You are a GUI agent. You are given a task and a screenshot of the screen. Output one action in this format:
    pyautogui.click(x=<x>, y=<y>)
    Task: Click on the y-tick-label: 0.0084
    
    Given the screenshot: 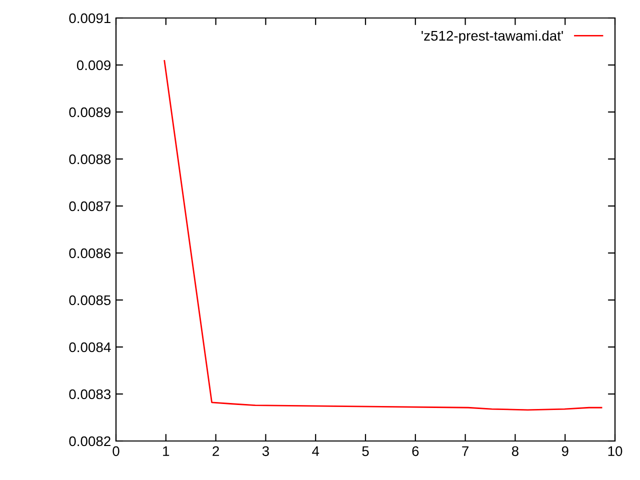 What is the action you would take?
    pyautogui.click(x=90, y=347)
    